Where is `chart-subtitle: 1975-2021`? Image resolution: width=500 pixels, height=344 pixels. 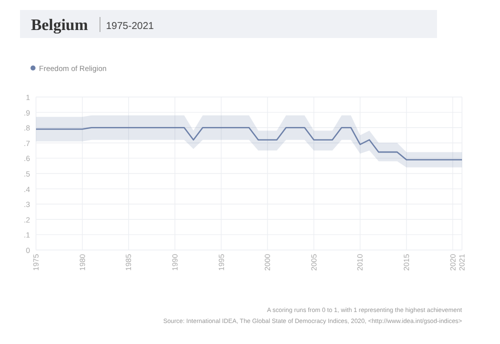 chart-subtitle: 1975-2021 is located at coordinates (130, 26).